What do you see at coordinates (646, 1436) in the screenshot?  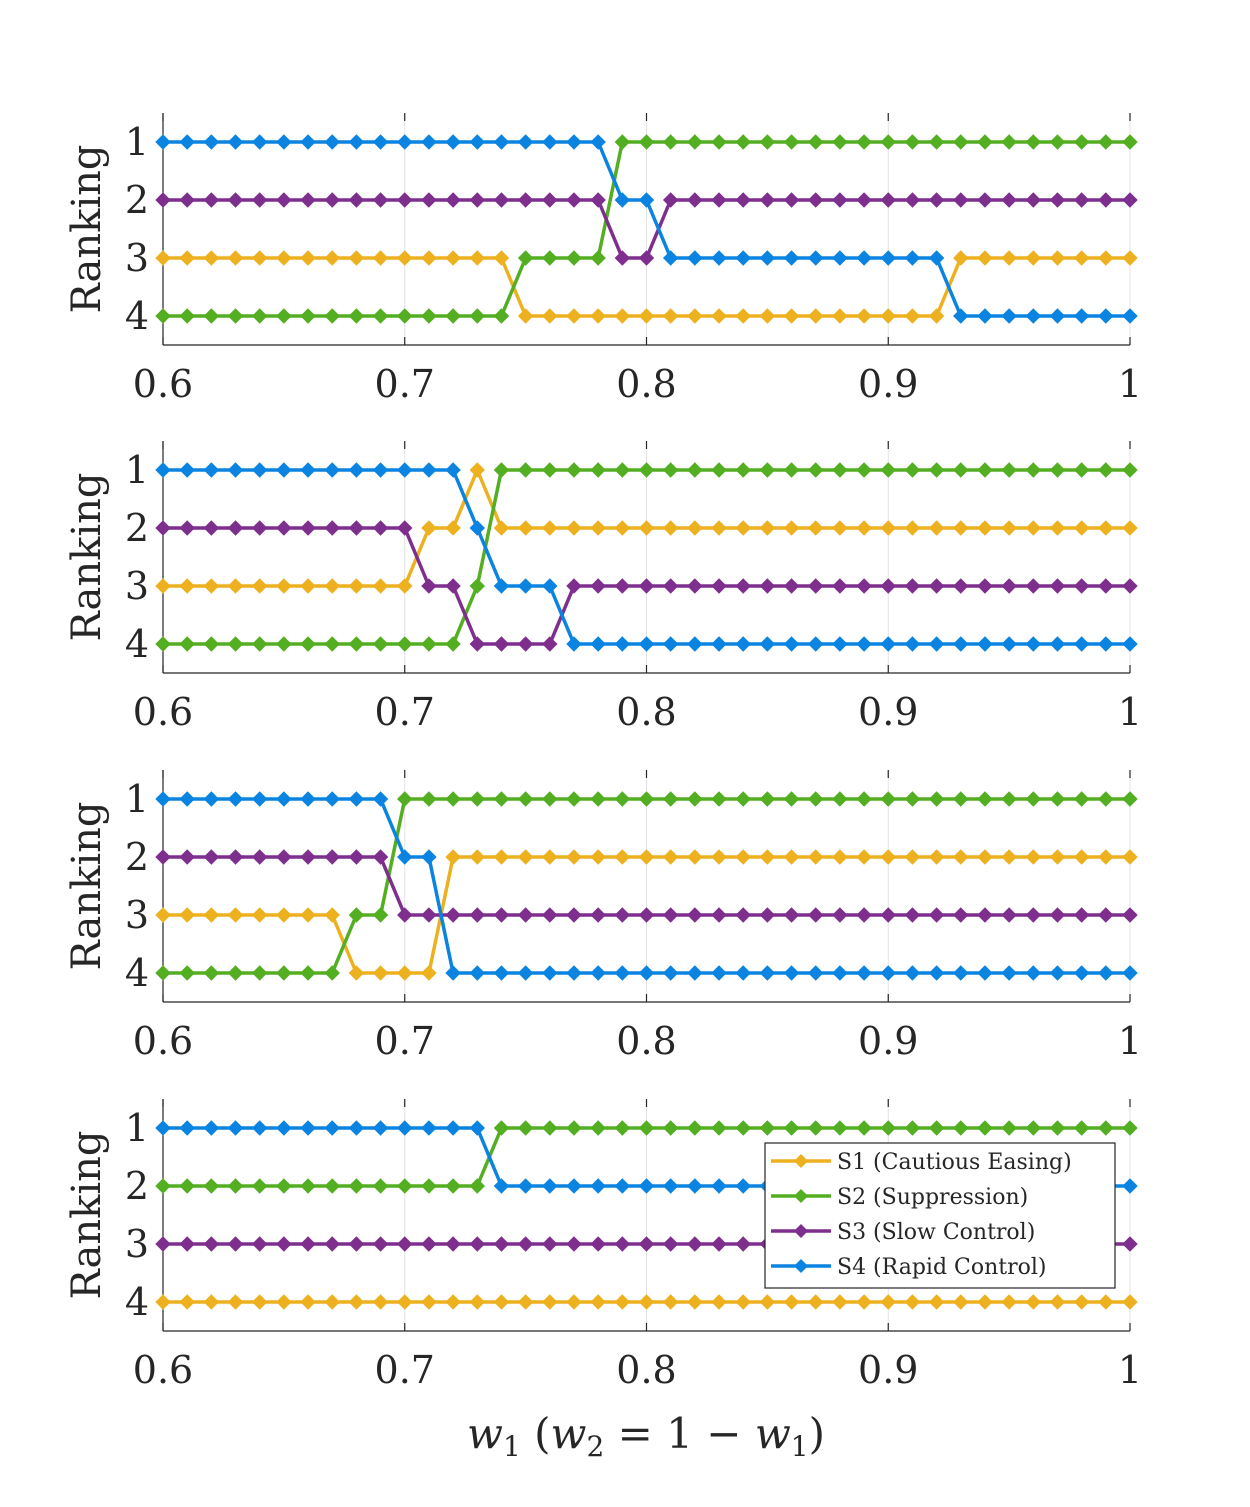 I see `x-axis-label: w1 (w2 = 1 − w1)` at bounding box center [646, 1436].